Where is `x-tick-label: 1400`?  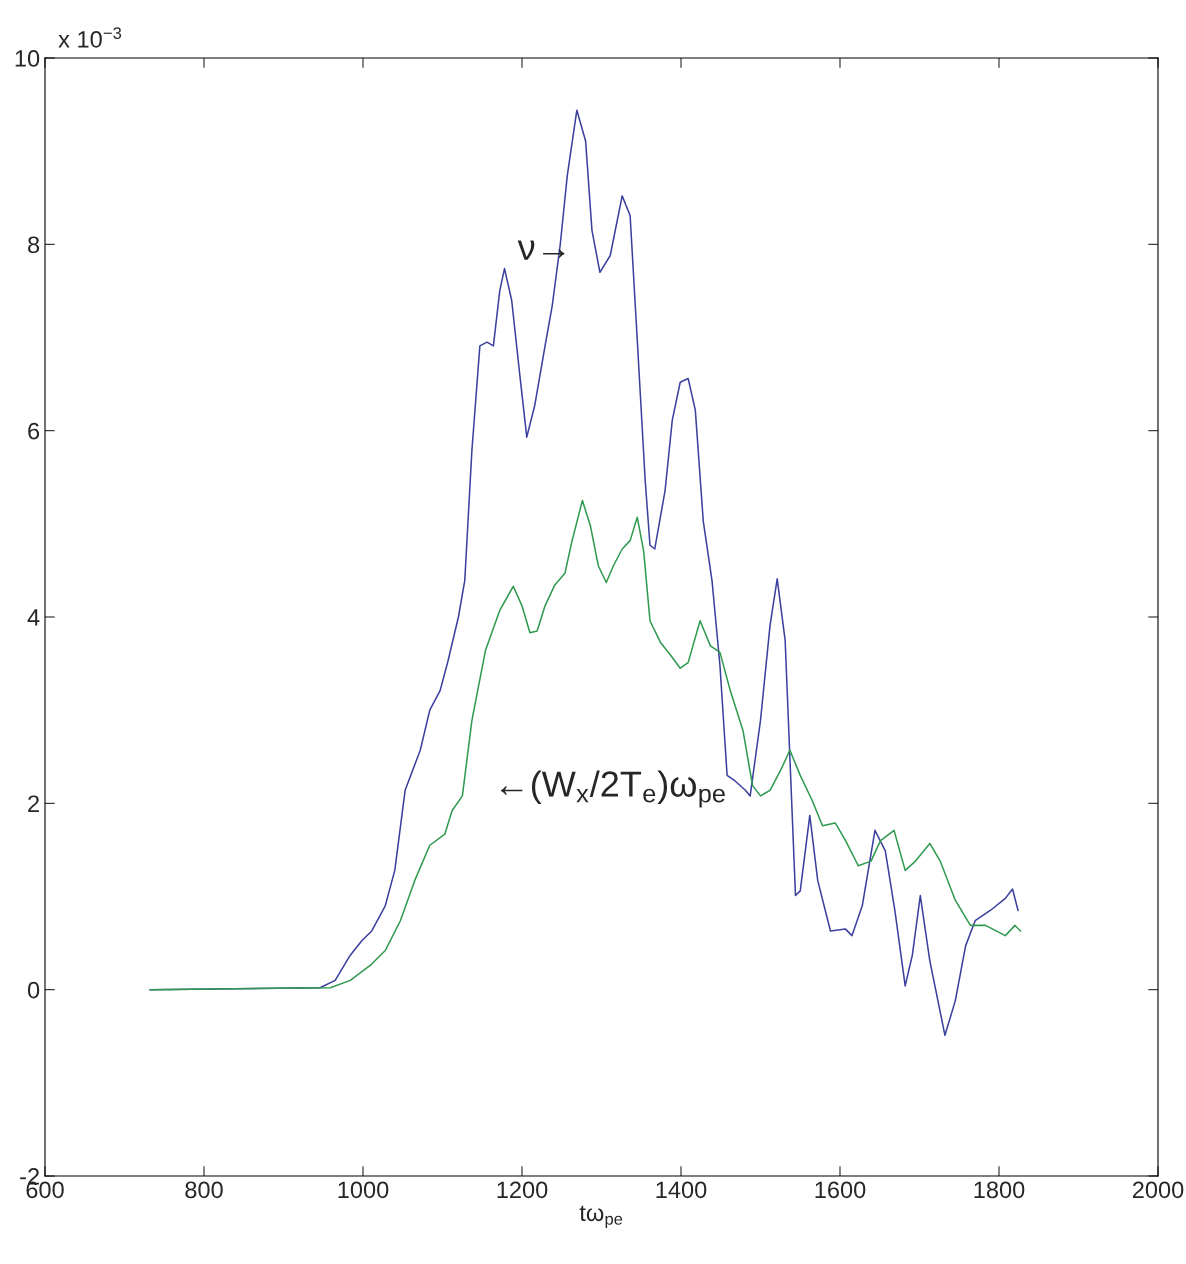 x-tick-label: 1400 is located at coordinates (681, 1190).